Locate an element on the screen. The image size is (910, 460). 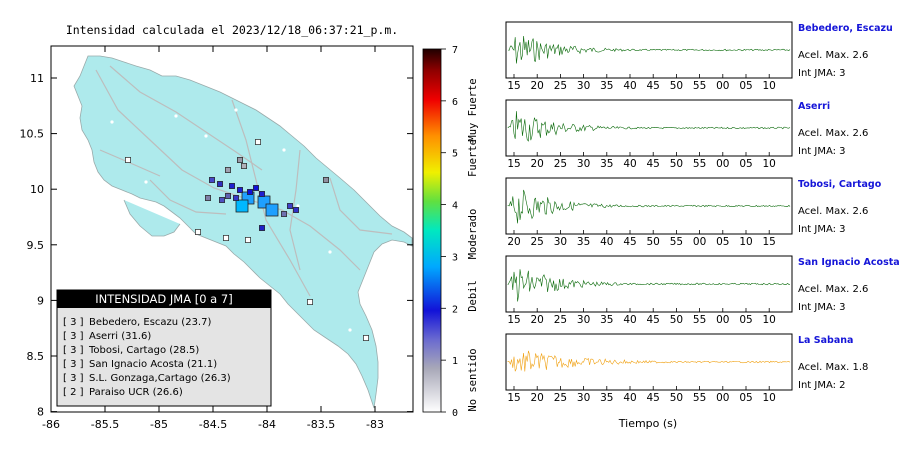
colorbar is located at coordinates (432, 230).